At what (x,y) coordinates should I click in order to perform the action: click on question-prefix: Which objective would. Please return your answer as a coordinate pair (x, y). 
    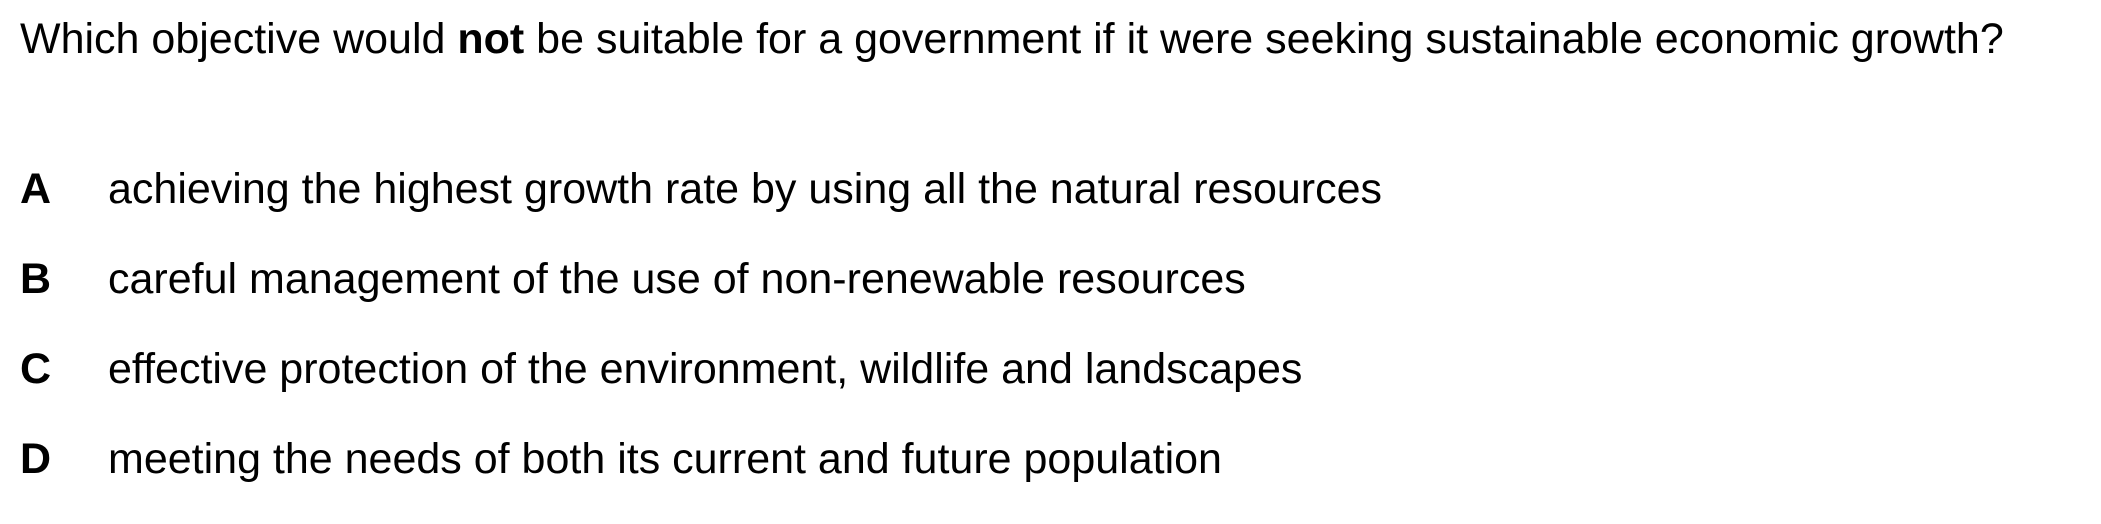
    Looking at the image, I should click on (239, 39).